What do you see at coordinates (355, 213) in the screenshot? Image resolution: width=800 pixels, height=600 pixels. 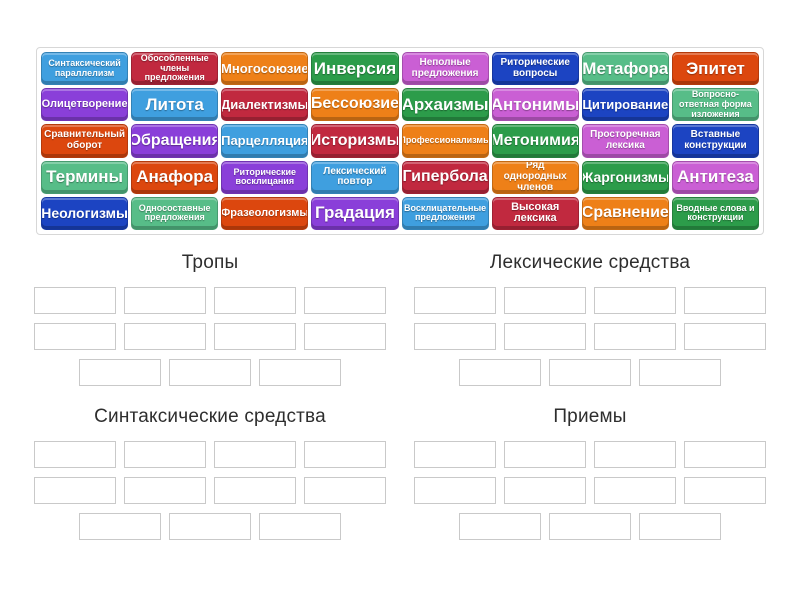 I see `word-tile-35: Градация` at bounding box center [355, 213].